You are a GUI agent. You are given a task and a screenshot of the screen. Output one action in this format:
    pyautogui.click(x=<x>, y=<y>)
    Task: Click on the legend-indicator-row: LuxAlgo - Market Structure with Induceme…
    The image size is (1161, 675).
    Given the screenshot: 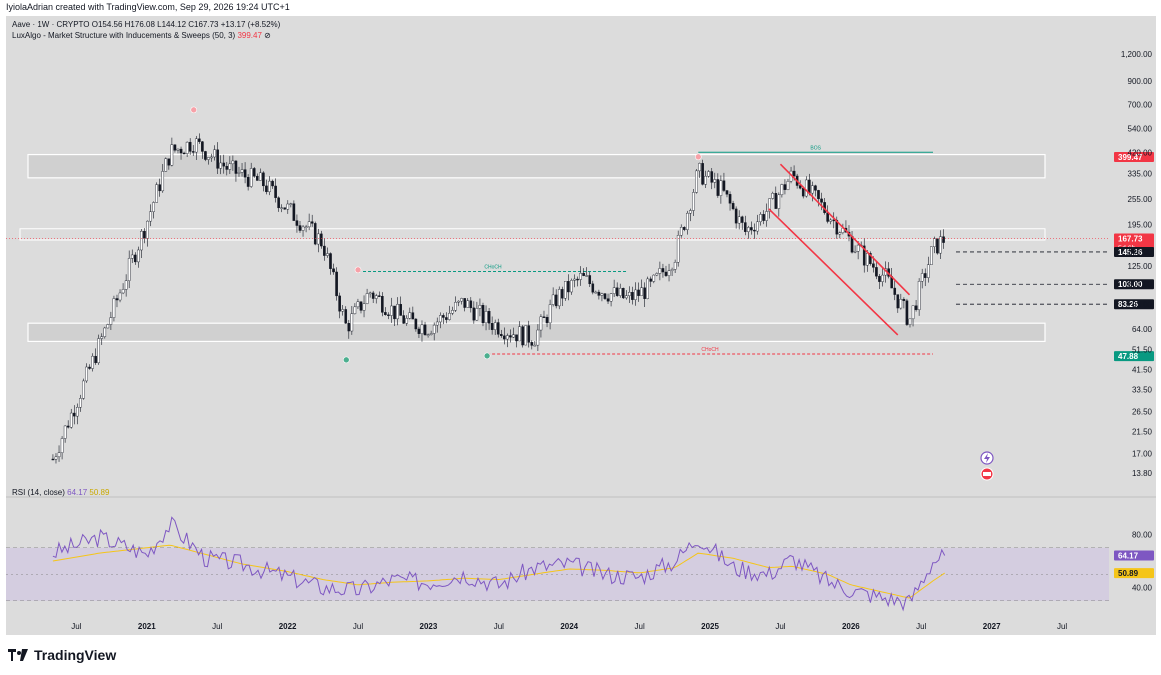 What is the action you would take?
    pyautogui.click(x=141, y=35)
    